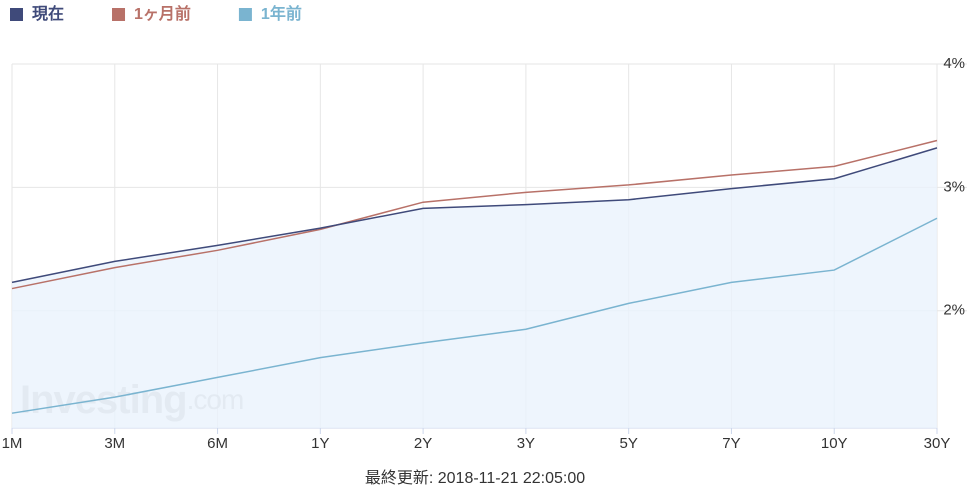  I want to click on y-tick-label: 4%, so click(954, 63).